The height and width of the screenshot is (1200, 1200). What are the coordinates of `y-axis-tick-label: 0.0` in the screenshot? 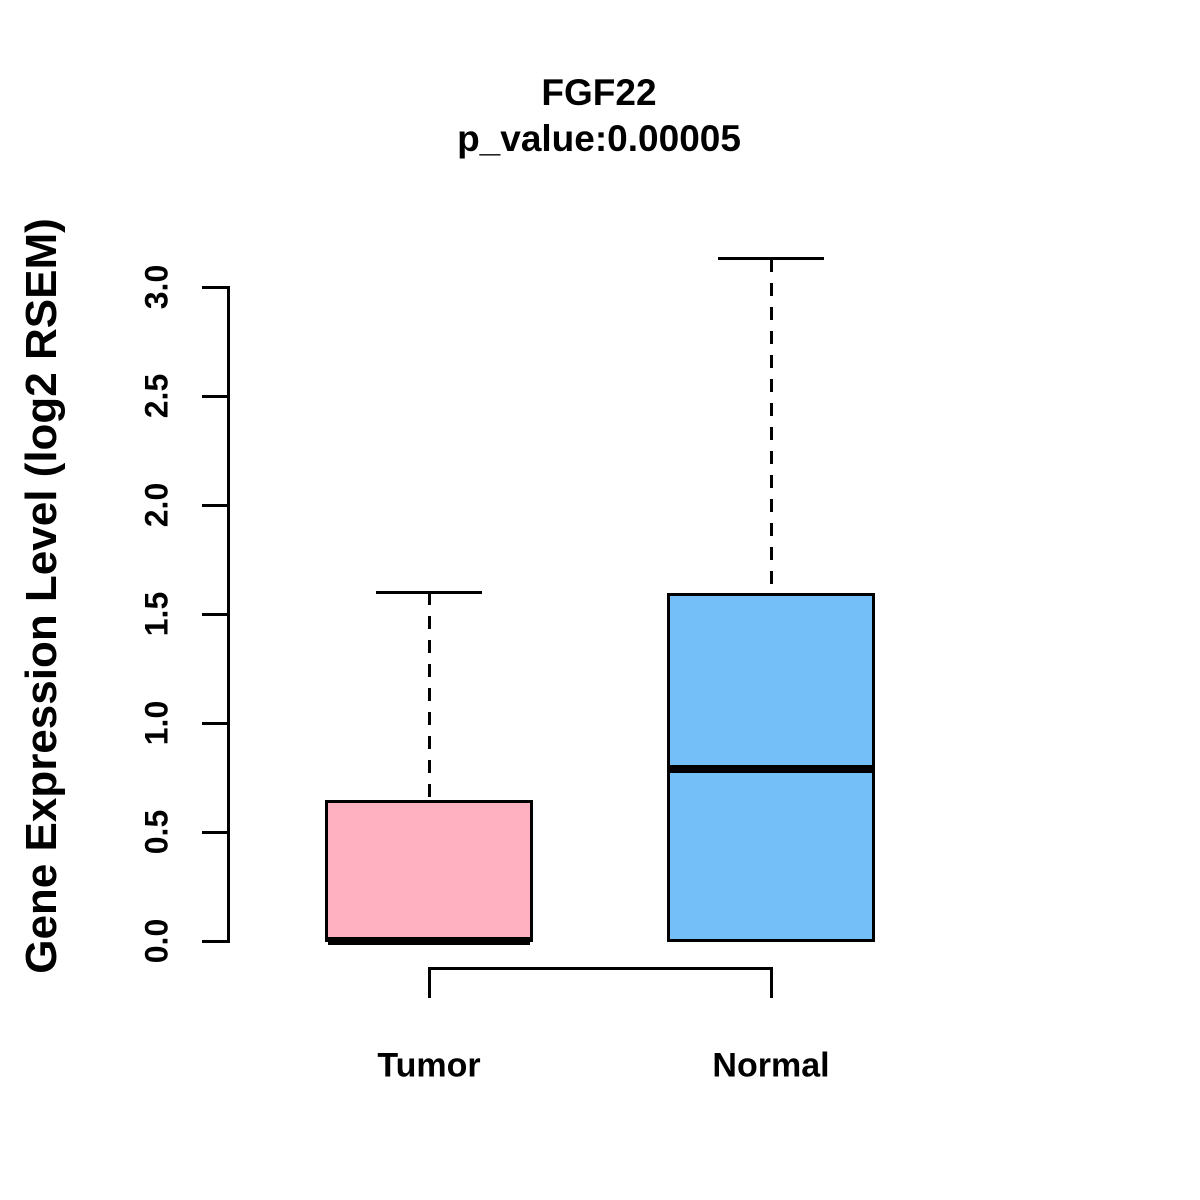 It's located at (156, 941).